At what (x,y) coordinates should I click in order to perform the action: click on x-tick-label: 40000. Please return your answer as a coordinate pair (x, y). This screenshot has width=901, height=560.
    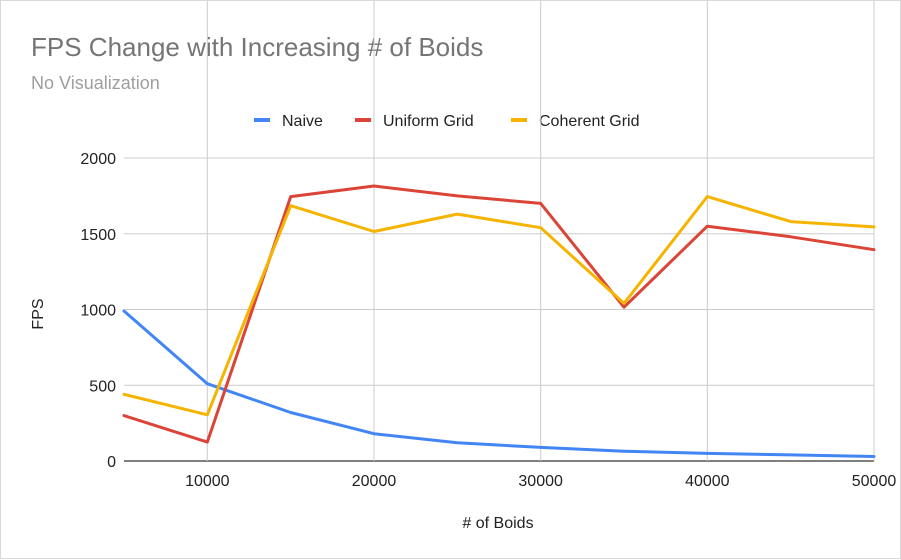
    Looking at the image, I should click on (707, 481).